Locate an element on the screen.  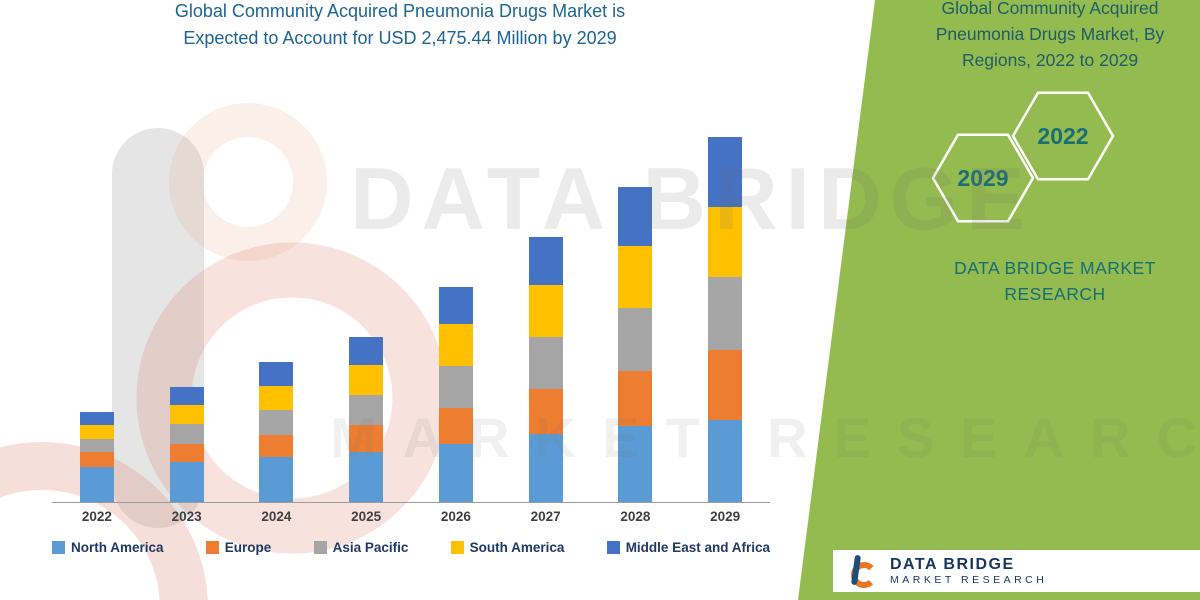
legend-item-europe: Europe is located at coordinates (238, 547).